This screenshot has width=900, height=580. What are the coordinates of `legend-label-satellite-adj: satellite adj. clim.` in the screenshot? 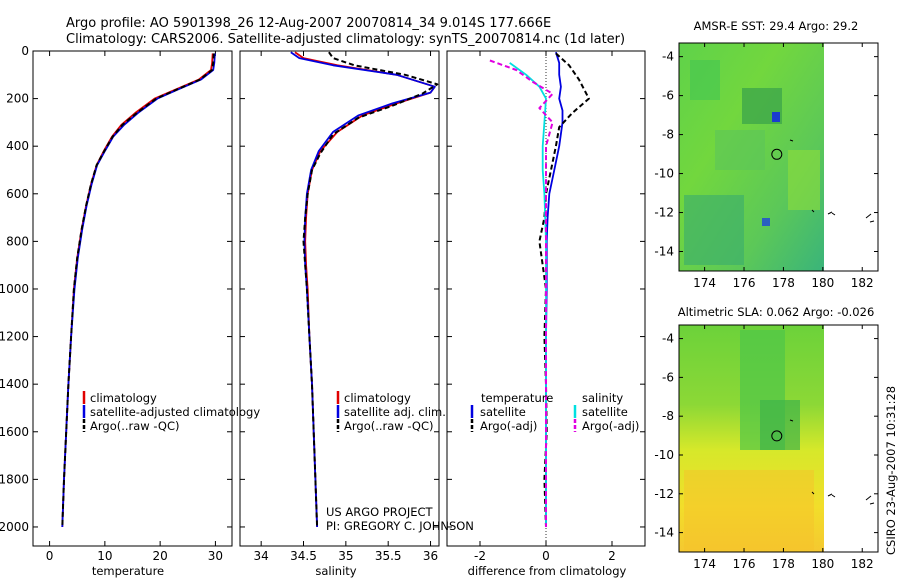 It's located at (395, 412).